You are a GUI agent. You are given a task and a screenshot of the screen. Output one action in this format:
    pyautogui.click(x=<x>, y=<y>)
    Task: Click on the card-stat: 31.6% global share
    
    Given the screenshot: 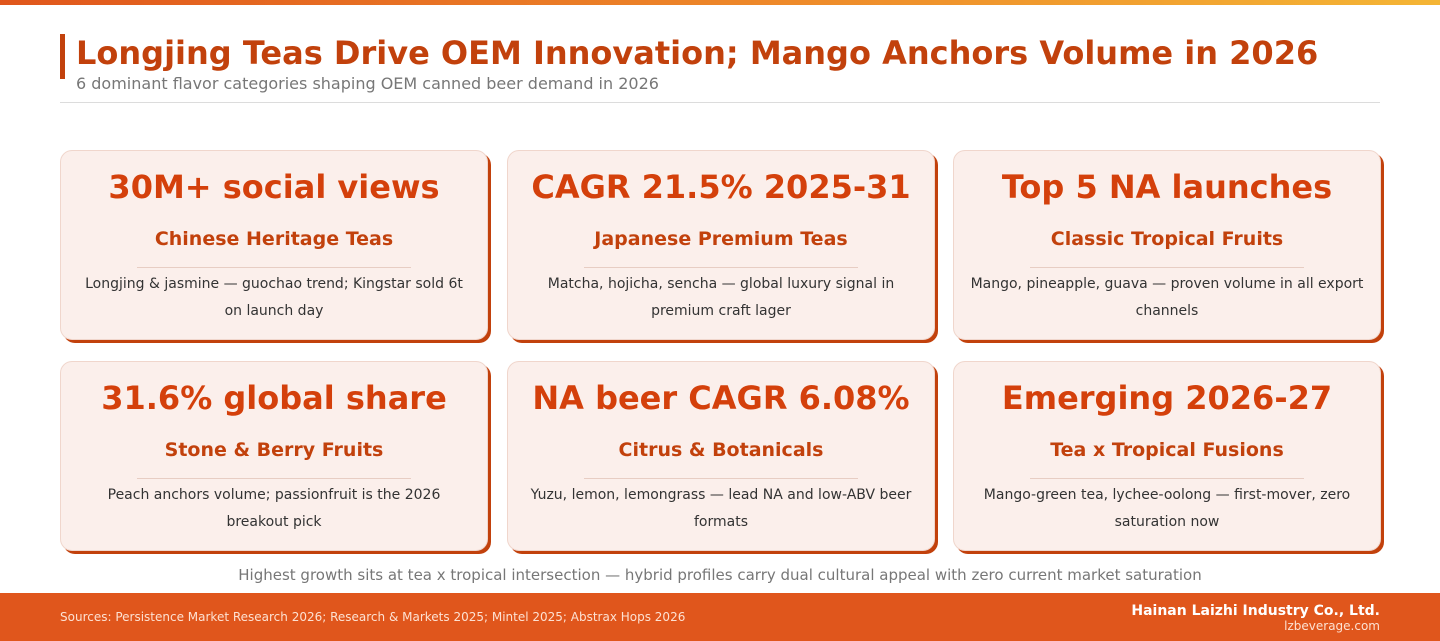 What is the action you would take?
    pyautogui.click(x=274, y=398)
    